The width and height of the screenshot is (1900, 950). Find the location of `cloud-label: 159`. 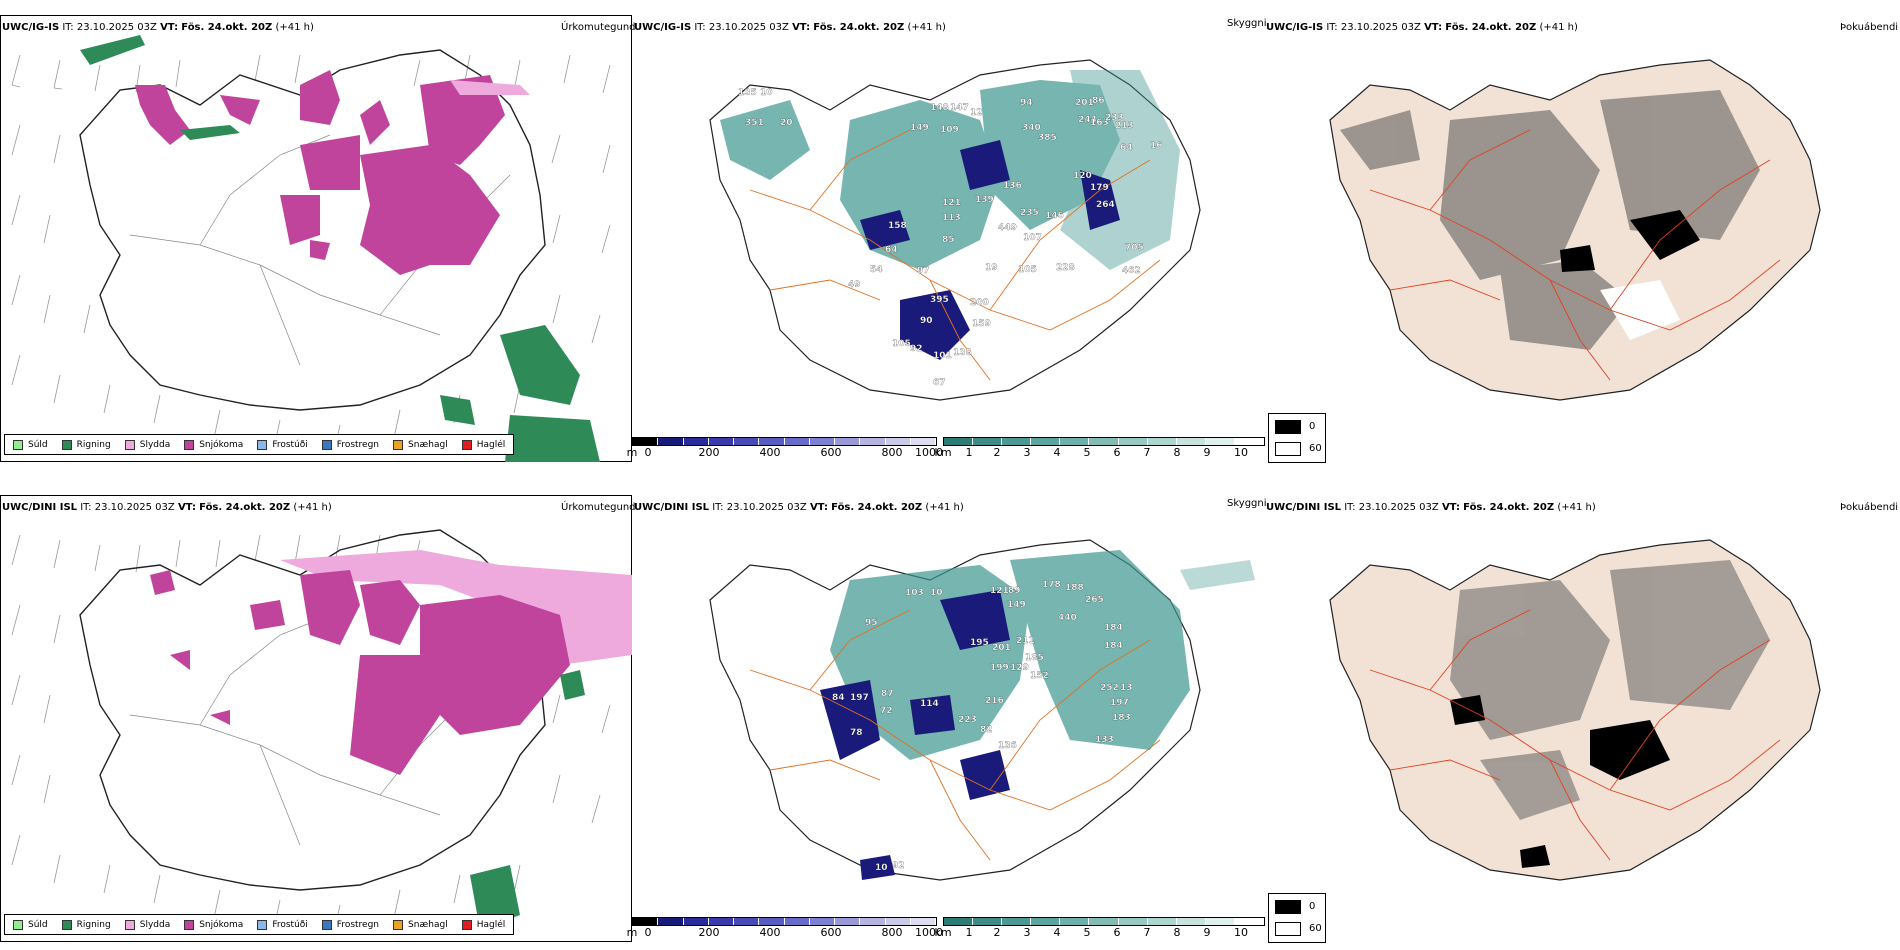

cloud-label: 159 is located at coordinates (981, 324).